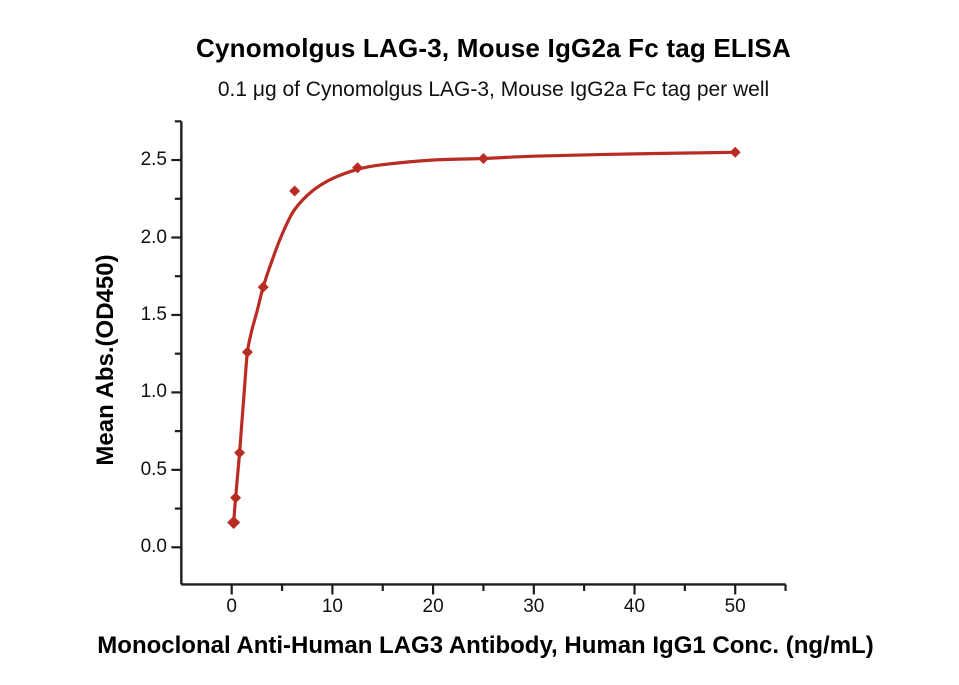  Describe the element at coordinates (153, 469) in the screenshot. I see `y-tick-label-1: 0.5` at that location.